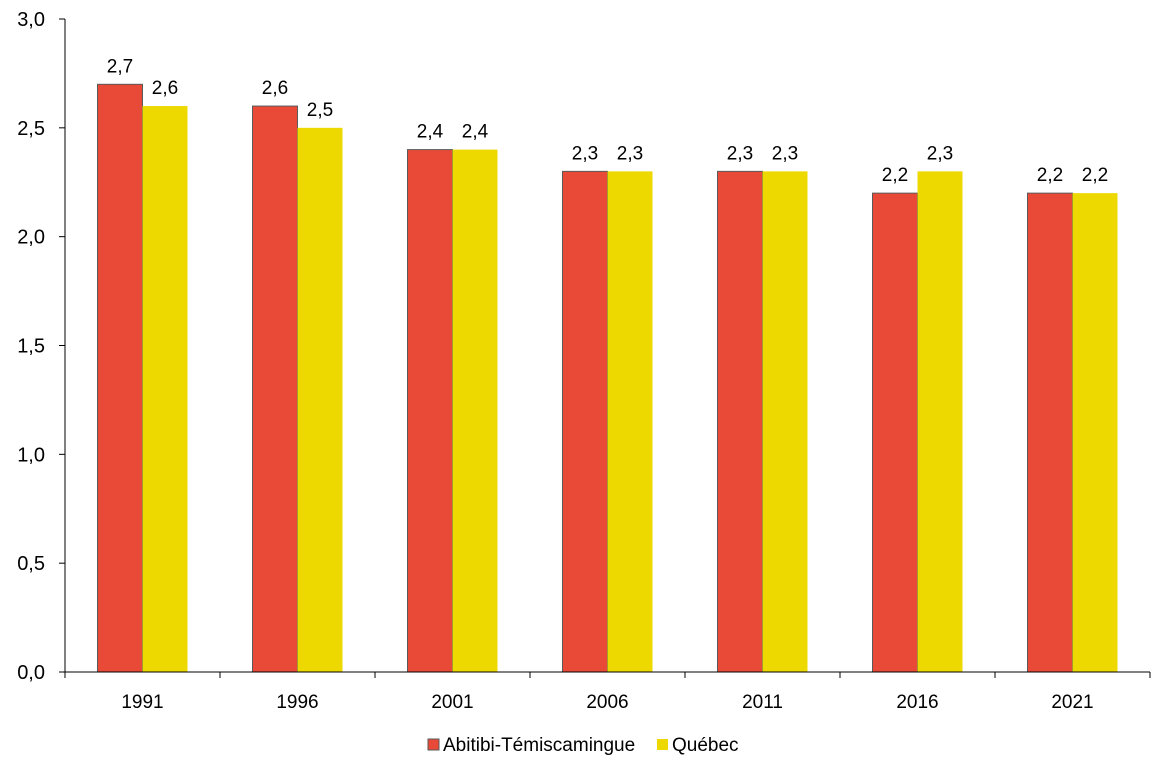  I want to click on legend: Abitibi-Témiscamingue Québec, so click(583, 745).